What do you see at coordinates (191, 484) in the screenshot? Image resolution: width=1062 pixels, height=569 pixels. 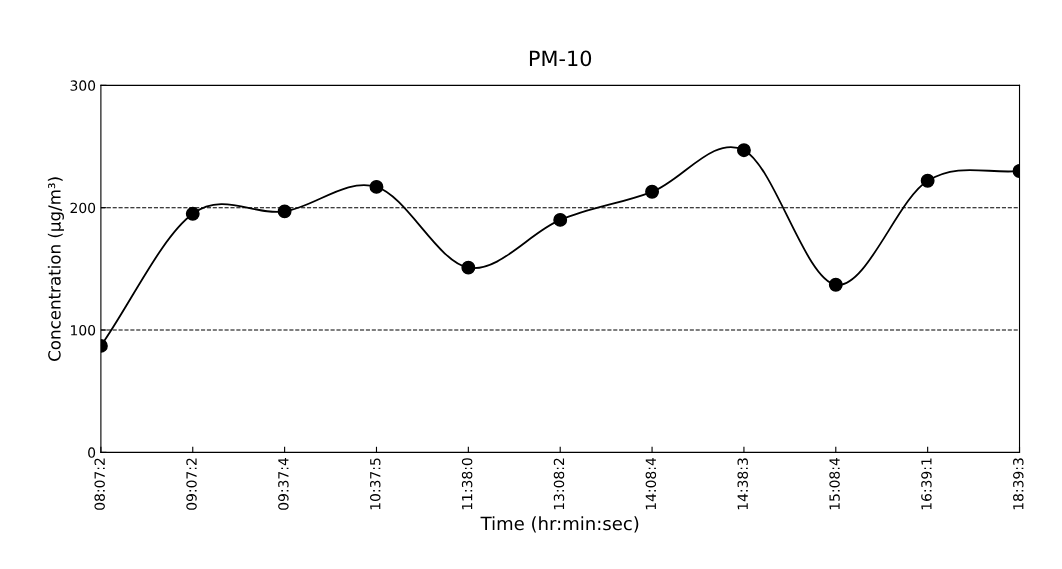 I see `x-tick-label: 09:07:2` at bounding box center [191, 484].